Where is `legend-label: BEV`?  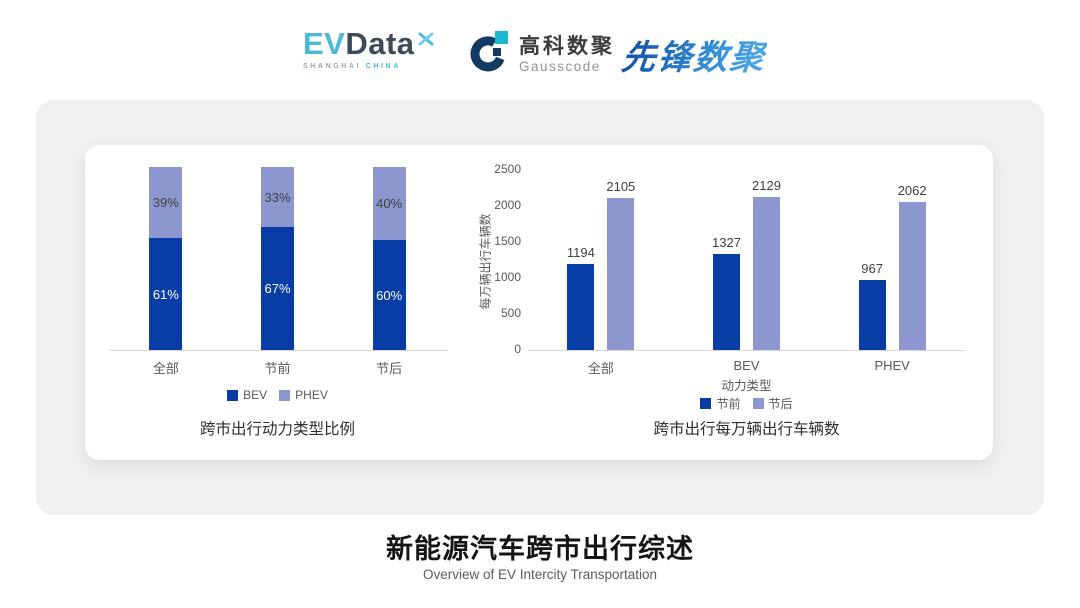
legend-label: BEV is located at coordinates (255, 395).